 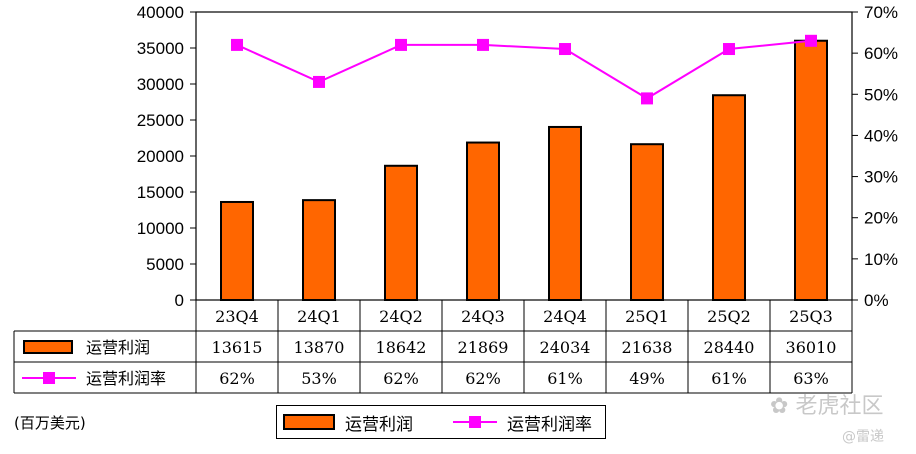 I want to click on table-key-bar, so click(x=48, y=347).